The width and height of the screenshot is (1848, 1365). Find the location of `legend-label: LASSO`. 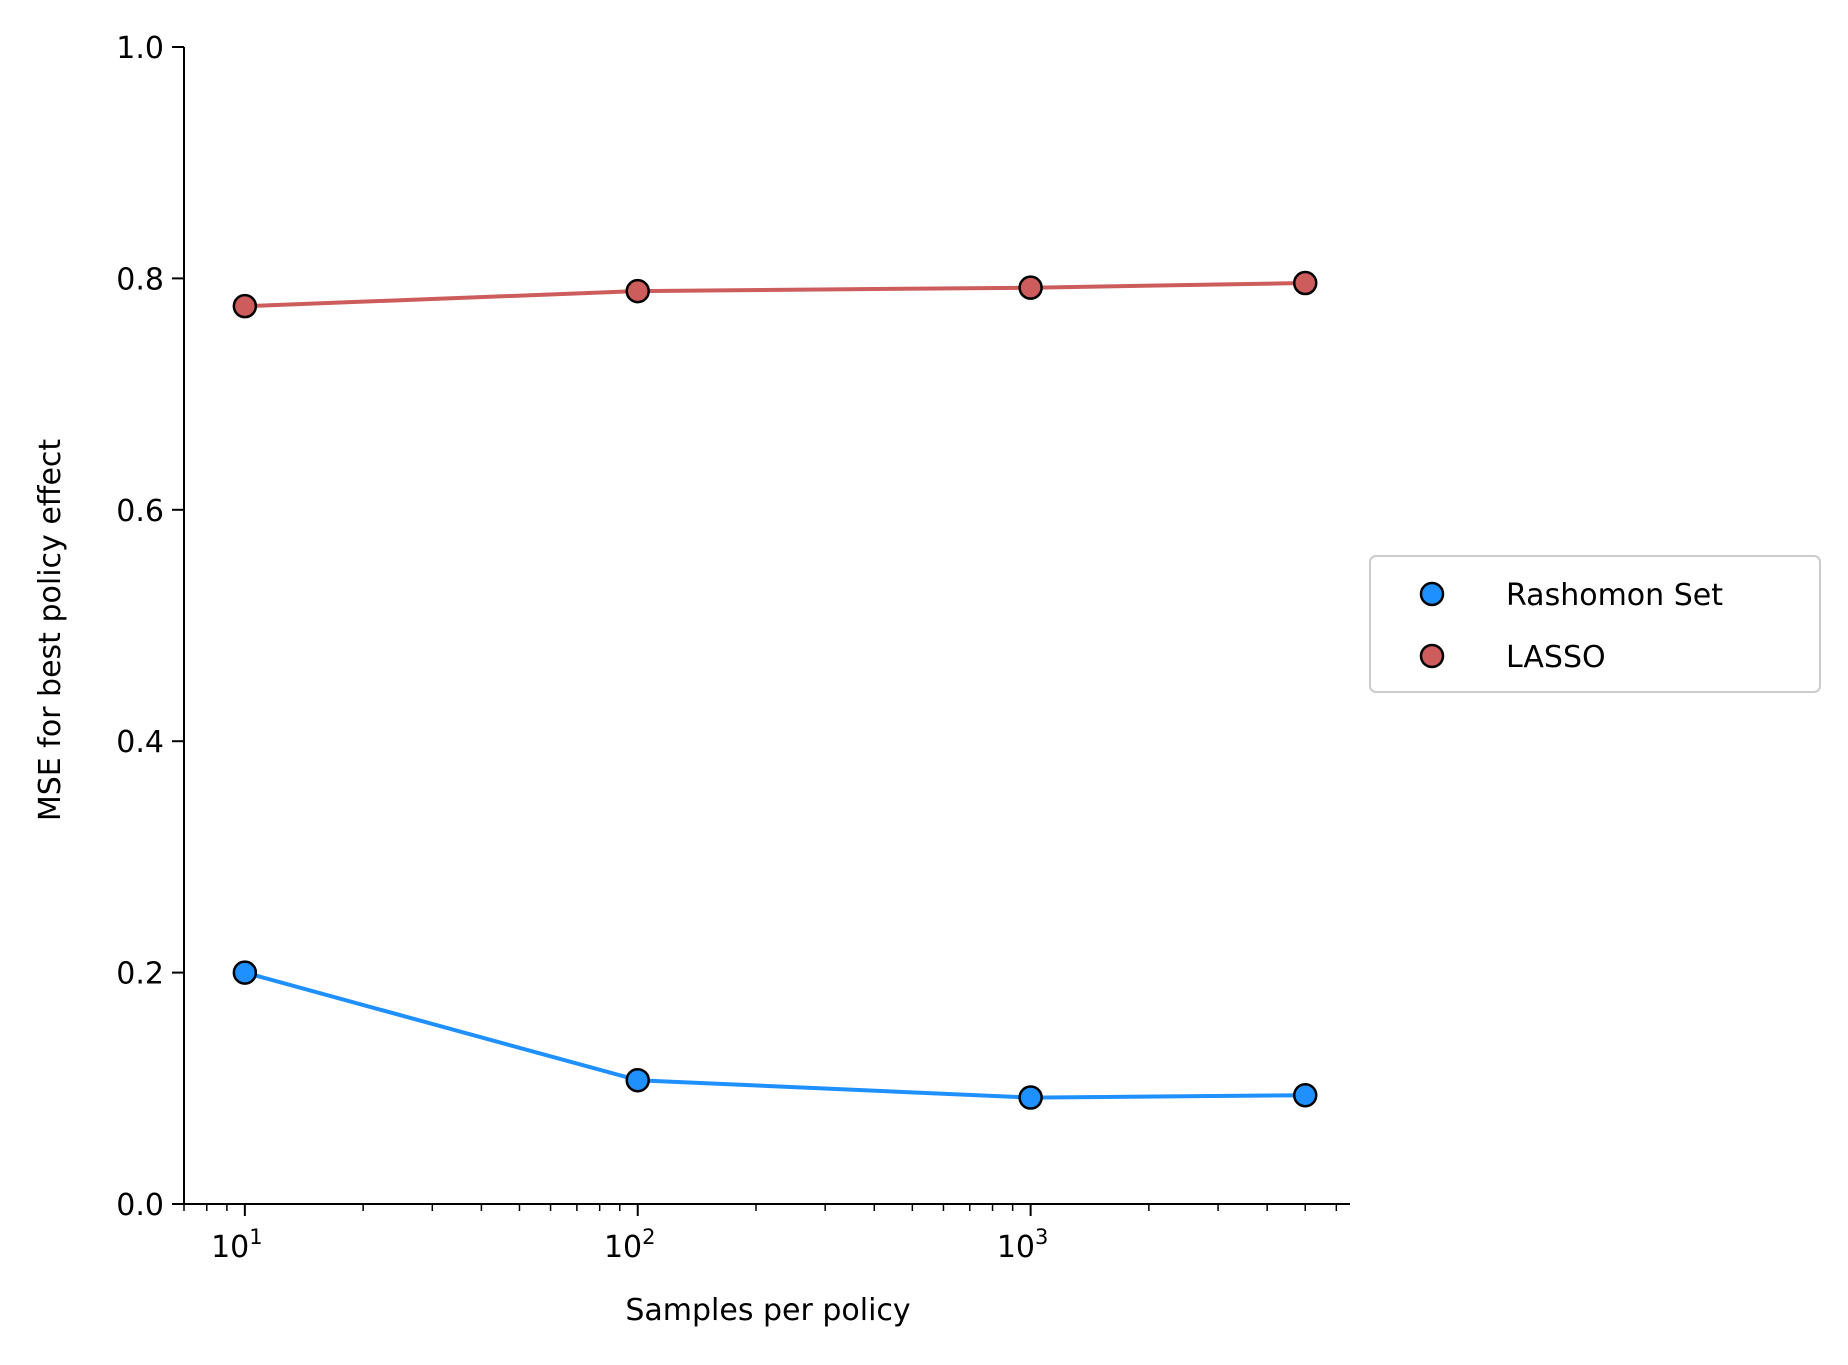

legend-label: LASSO is located at coordinates (1556, 657).